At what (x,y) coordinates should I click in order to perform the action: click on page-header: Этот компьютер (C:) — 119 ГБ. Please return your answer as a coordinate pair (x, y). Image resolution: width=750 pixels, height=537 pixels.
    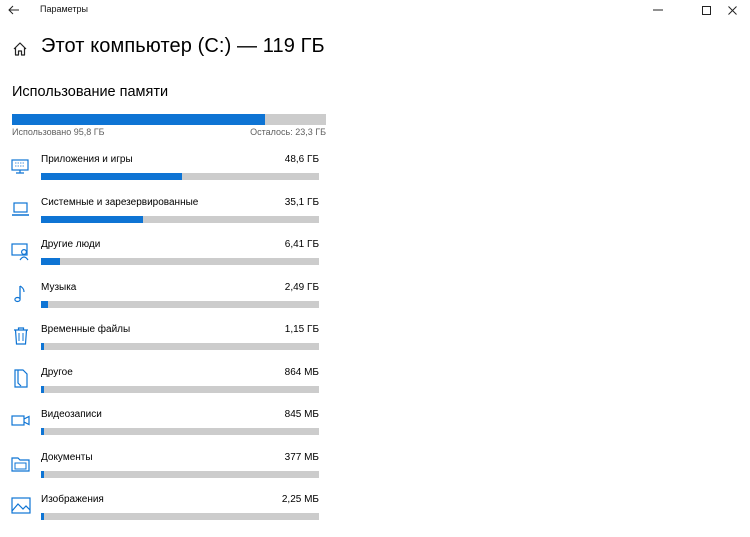
    Looking at the image, I should click on (200, 49).